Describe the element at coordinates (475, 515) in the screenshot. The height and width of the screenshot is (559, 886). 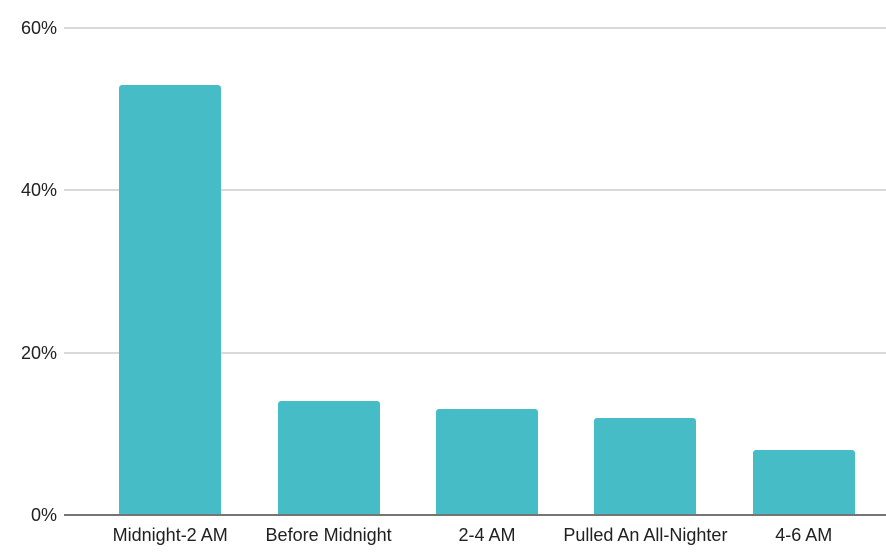
I see `x-axis-line` at that location.